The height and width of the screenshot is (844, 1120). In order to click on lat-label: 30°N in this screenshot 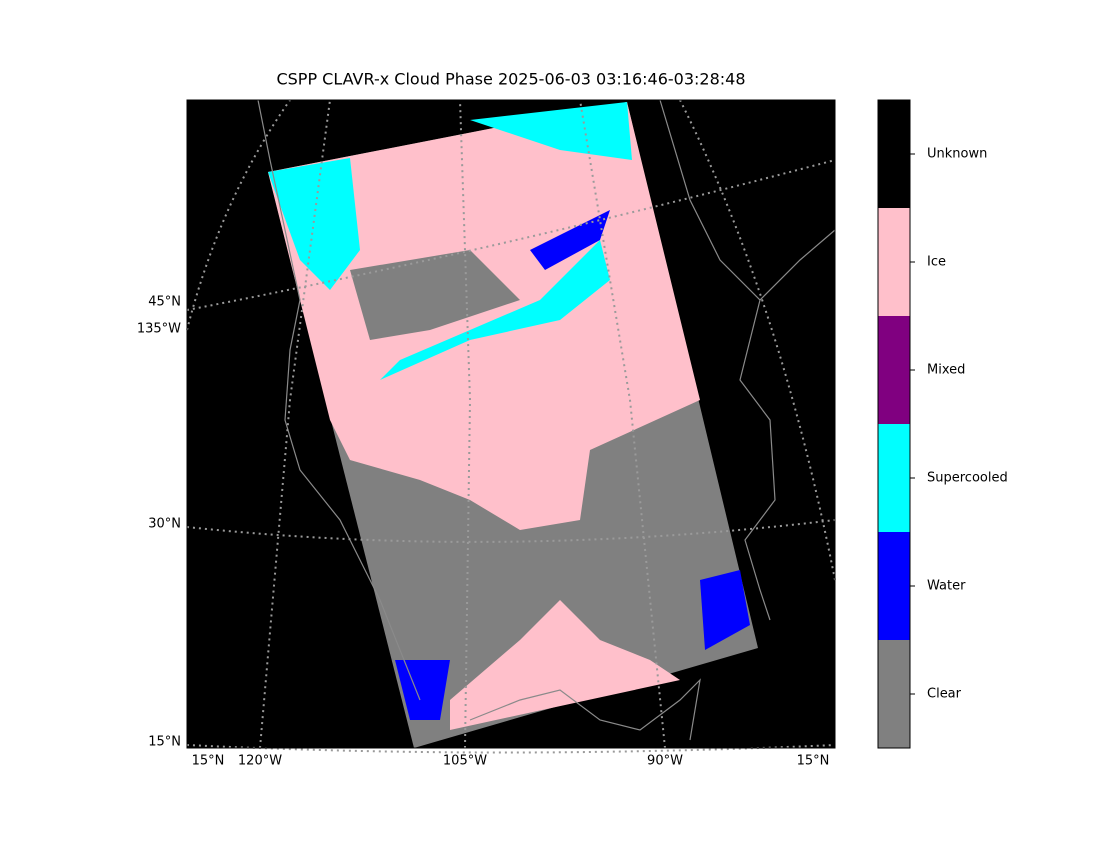, I will do `click(164, 524)`.